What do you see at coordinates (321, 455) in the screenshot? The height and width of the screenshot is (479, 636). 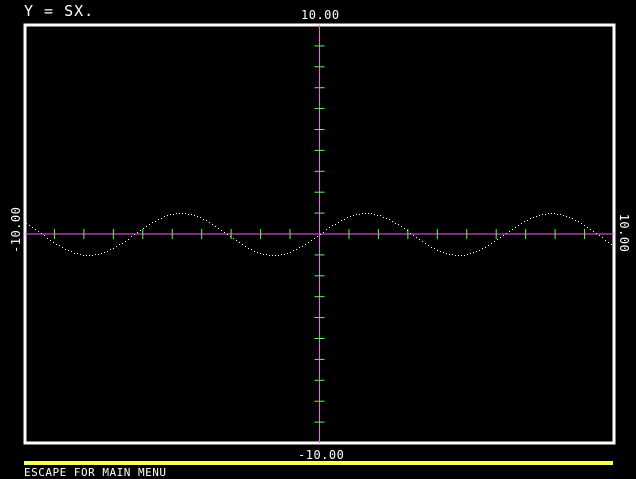 I see `y-min-label: -10.00` at bounding box center [321, 455].